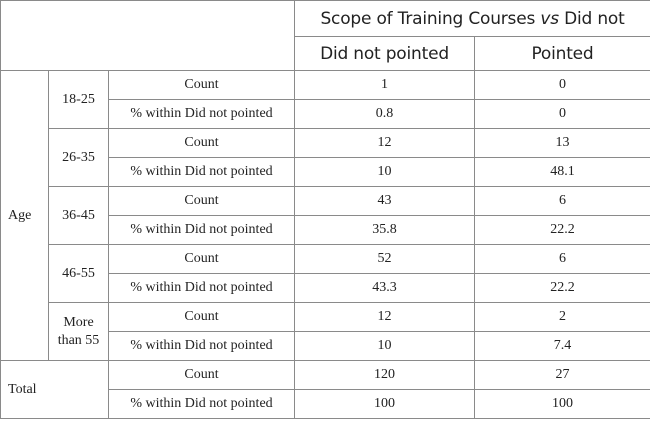 The image size is (650, 425). I want to click on cell-value: 2, so click(561, 317).